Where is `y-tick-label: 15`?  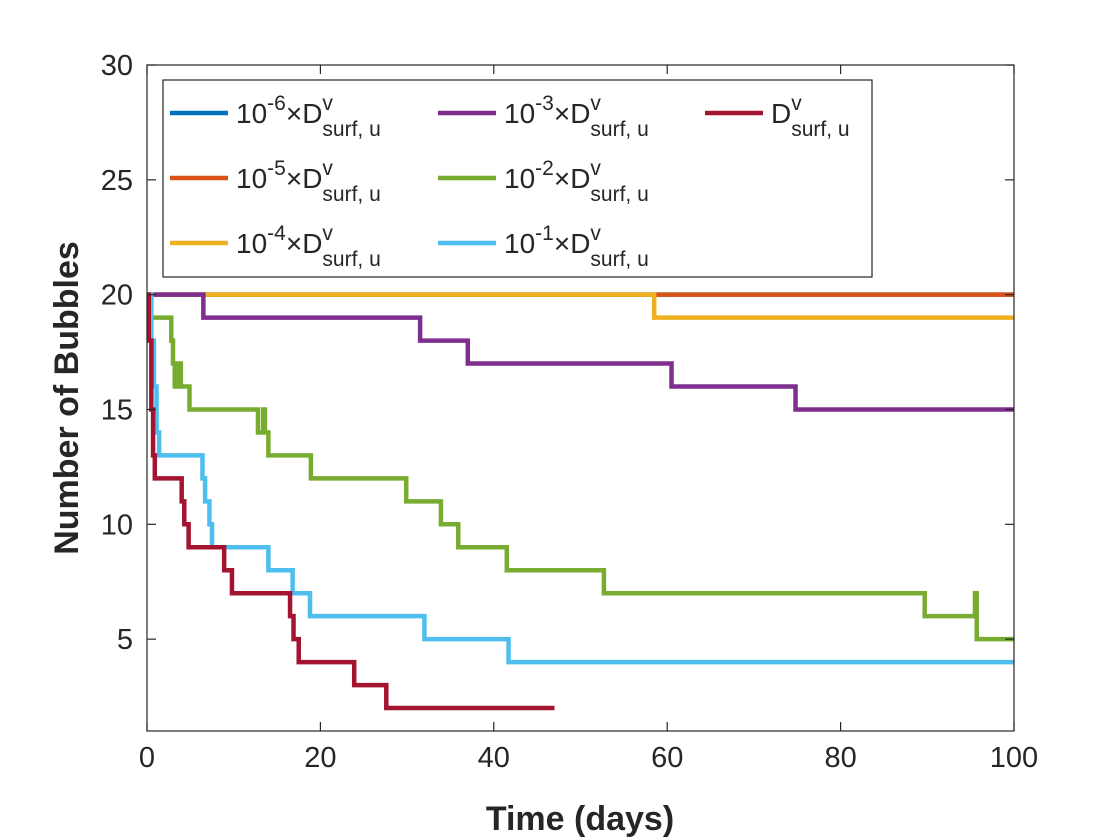
y-tick-label: 15 is located at coordinates (117, 410).